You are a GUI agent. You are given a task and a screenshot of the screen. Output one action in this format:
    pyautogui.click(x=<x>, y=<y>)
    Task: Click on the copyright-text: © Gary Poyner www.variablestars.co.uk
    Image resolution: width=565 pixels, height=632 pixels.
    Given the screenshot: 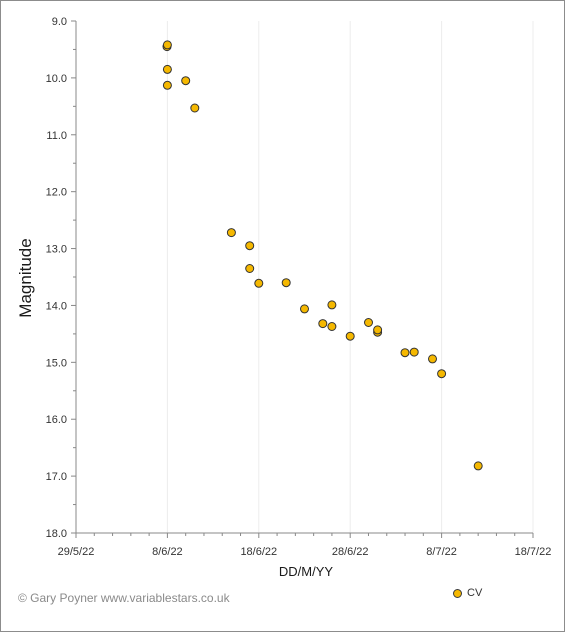 What is the action you would take?
    pyautogui.click(x=124, y=598)
    